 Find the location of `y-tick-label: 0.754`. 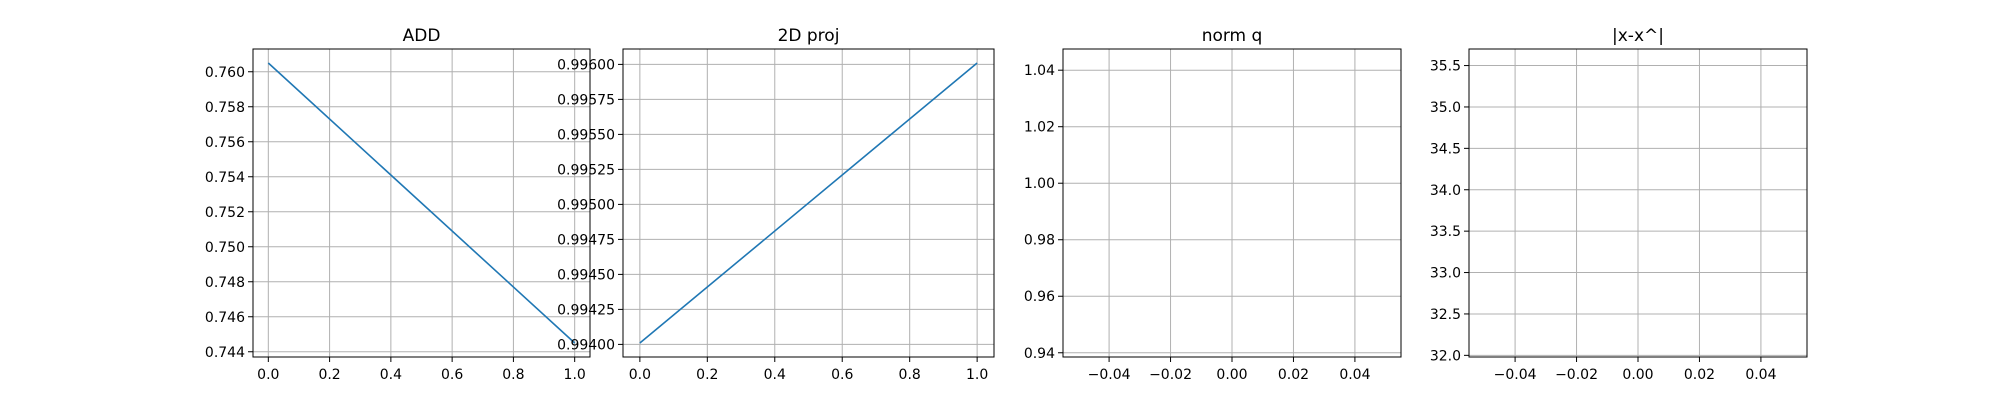

y-tick-label: 0.754 is located at coordinates (225, 178).